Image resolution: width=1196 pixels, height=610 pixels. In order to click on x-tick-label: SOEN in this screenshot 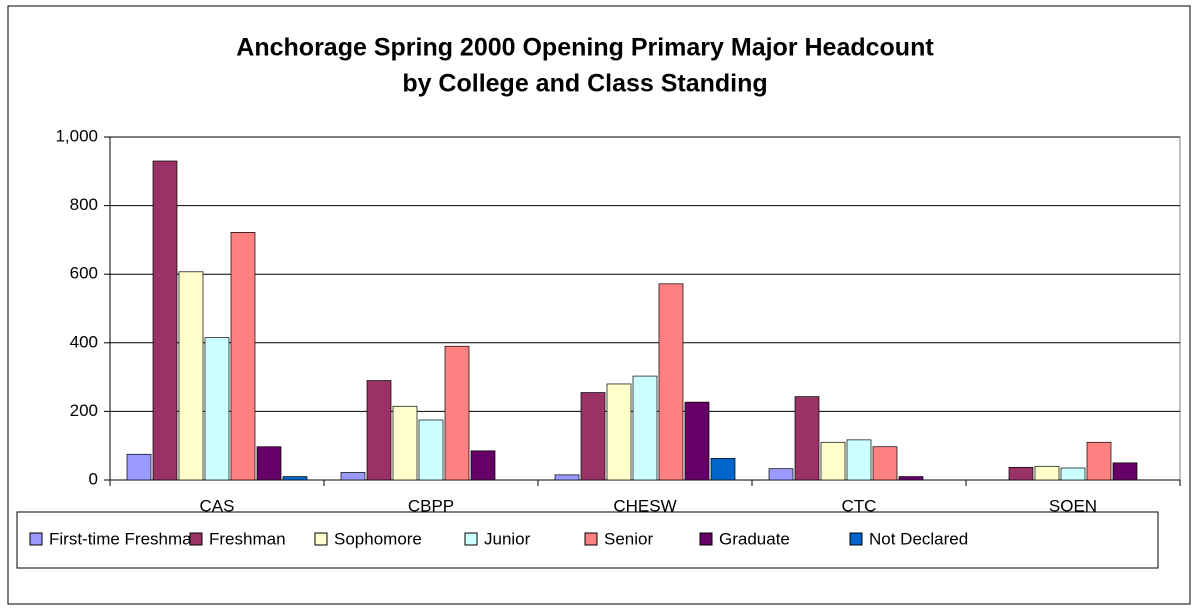, I will do `click(1073, 505)`.